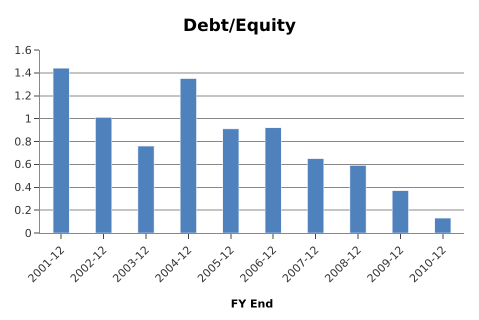 Image resolution: width=479 pixels, height=320 pixels. What do you see at coordinates (23, 73) in the screenshot?
I see `y-tick-label: 1.4` at bounding box center [23, 73].